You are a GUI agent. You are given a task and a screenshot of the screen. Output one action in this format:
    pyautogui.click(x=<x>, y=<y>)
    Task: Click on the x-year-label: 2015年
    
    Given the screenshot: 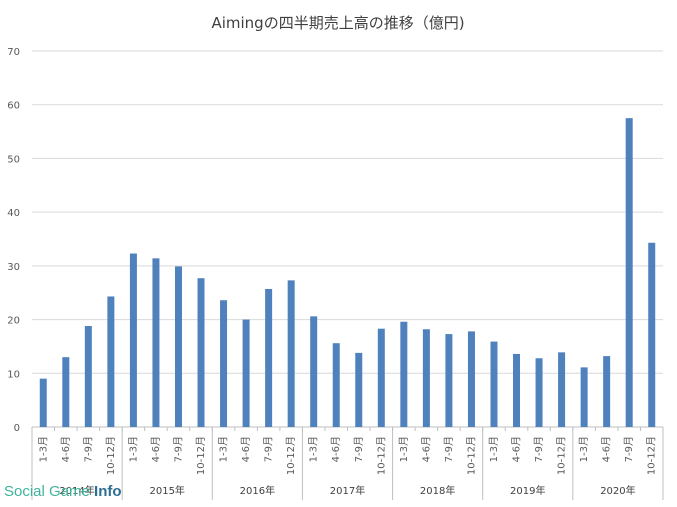 What is the action you would take?
    pyautogui.click(x=166, y=490)
    